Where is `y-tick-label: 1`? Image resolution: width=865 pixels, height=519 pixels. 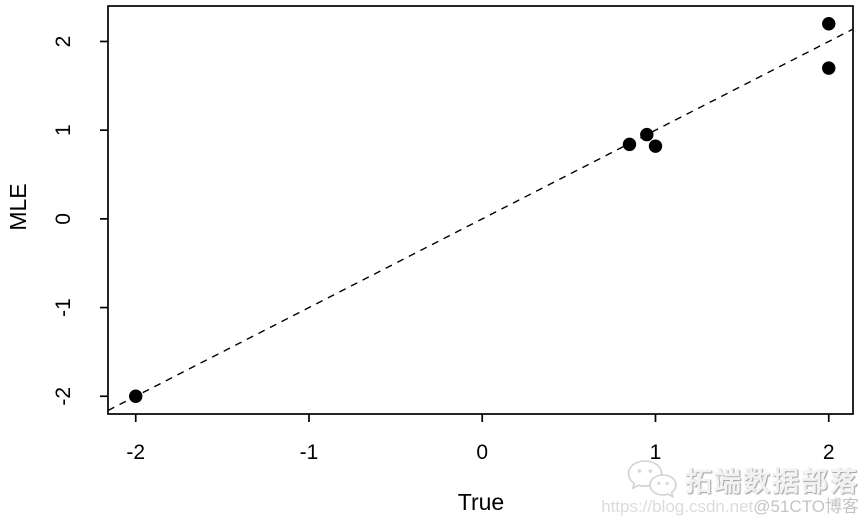
y-tick-label: 1 is located at coordinates (63, 130).